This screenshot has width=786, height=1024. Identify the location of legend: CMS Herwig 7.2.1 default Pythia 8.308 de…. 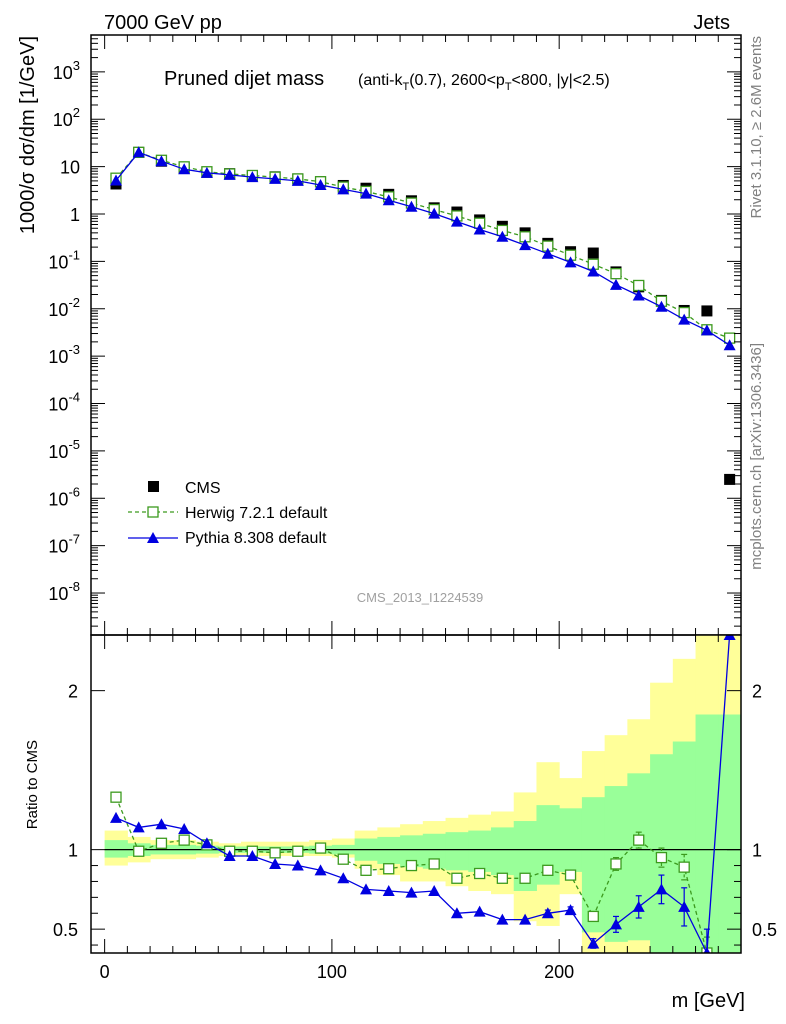
(228, 513).